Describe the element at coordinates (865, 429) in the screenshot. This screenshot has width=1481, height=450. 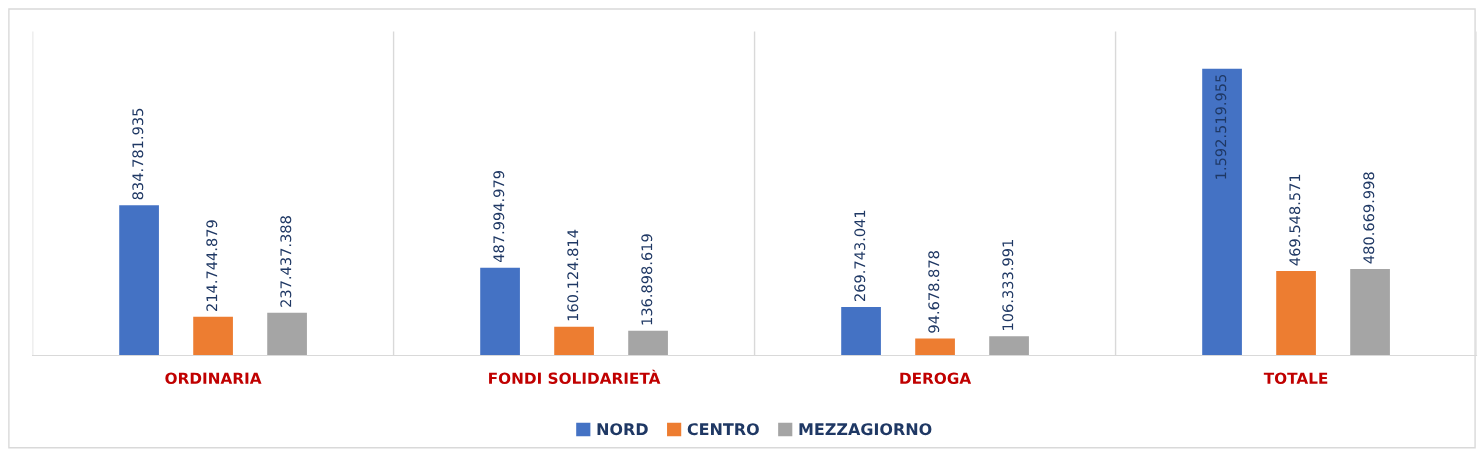
I see `legend-label: MEZZAGIORNO` at that location.